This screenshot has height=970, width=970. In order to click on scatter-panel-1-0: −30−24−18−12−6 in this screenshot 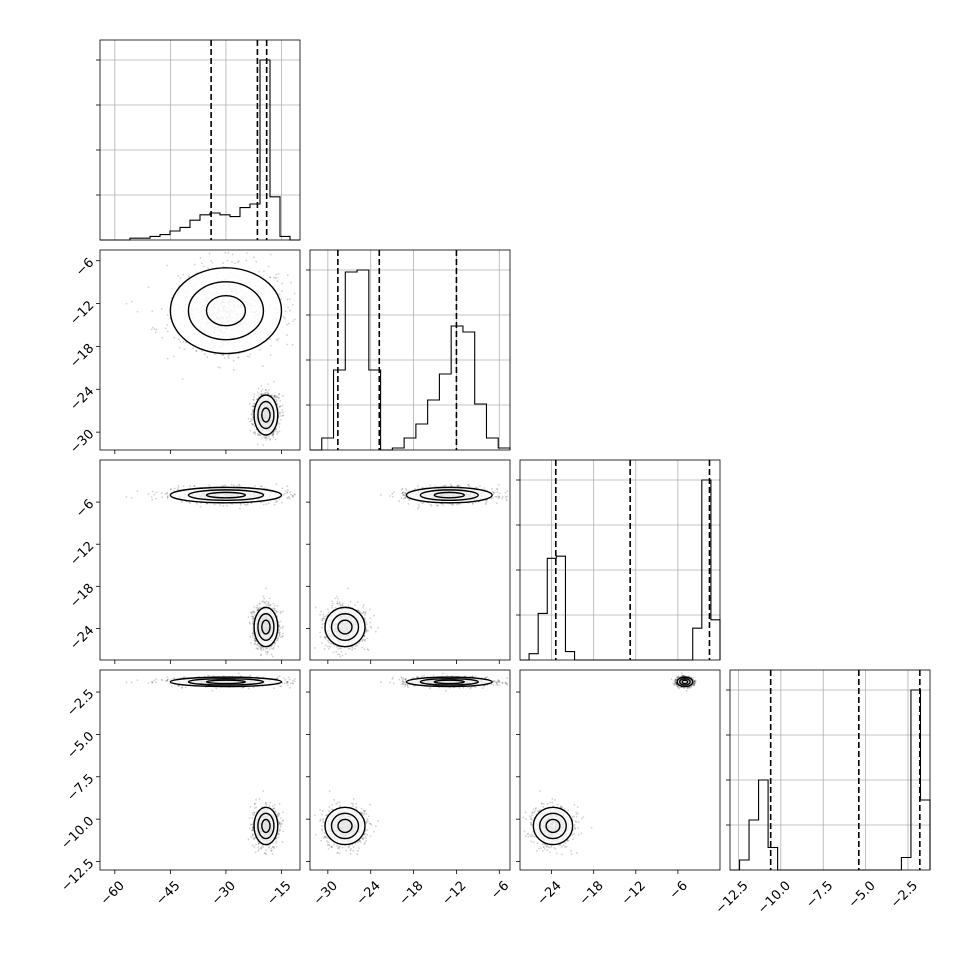, I will do `click(192, 343)`.